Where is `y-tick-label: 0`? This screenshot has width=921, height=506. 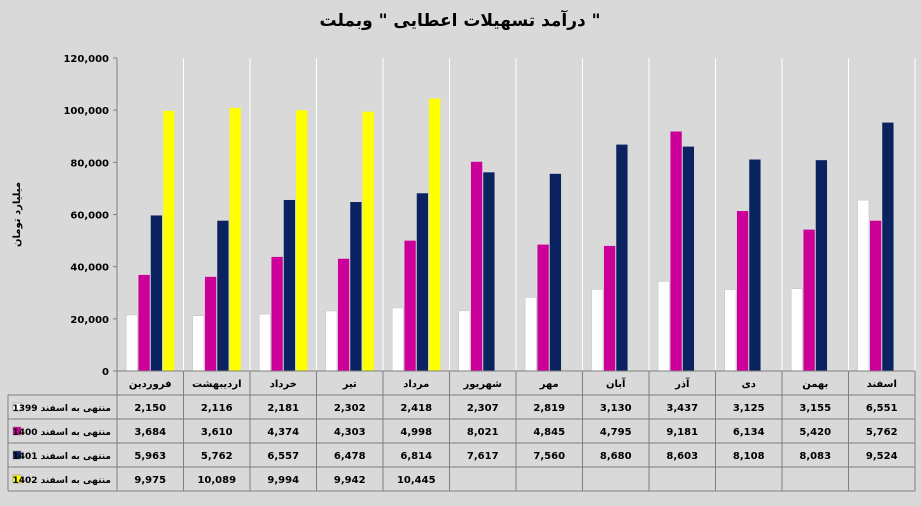
y-tick-label: 0 is located at coordinates (105, 372).